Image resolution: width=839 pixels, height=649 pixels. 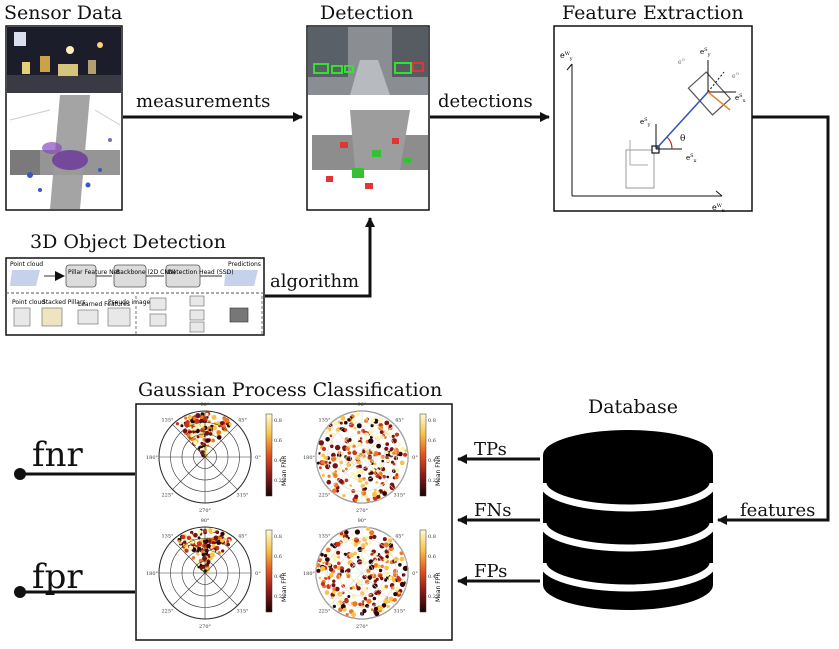 I want to click on fnr-colorbar-label-right: Mean FNR, so click(x=438, y=471).